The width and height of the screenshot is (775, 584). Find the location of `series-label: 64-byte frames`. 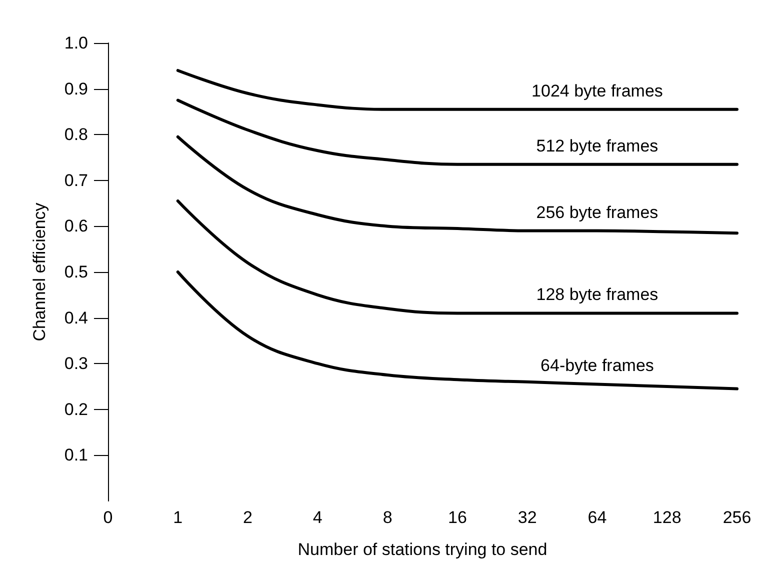

series-label: 64-byte frames is located at coordinates (597, 366).